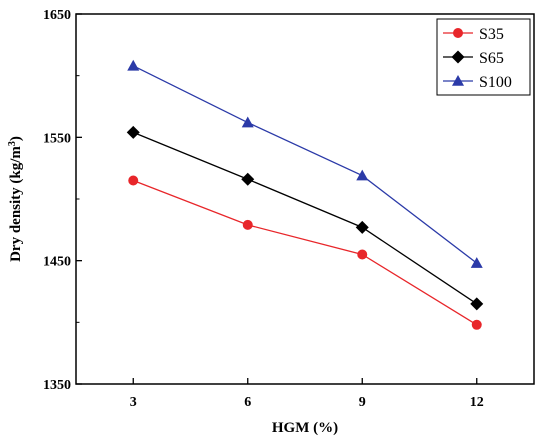 The image size is (550, 441). What do you see at coordinates (57, 138) in the screenshot?
I see `y-tick-label: 1550` at bounding box center [57, 138].